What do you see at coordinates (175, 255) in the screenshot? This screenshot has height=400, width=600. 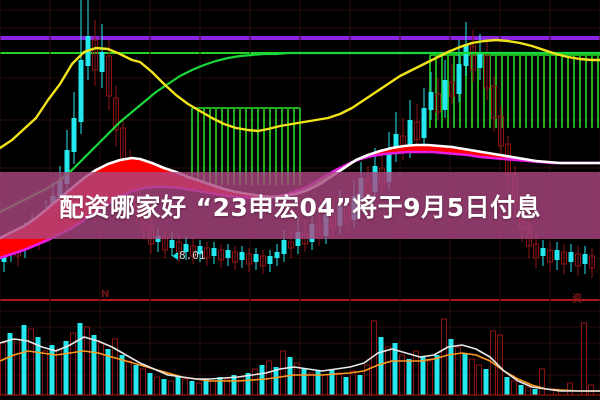 I see `left-arrow-icon` at bounding box center [175, 255].